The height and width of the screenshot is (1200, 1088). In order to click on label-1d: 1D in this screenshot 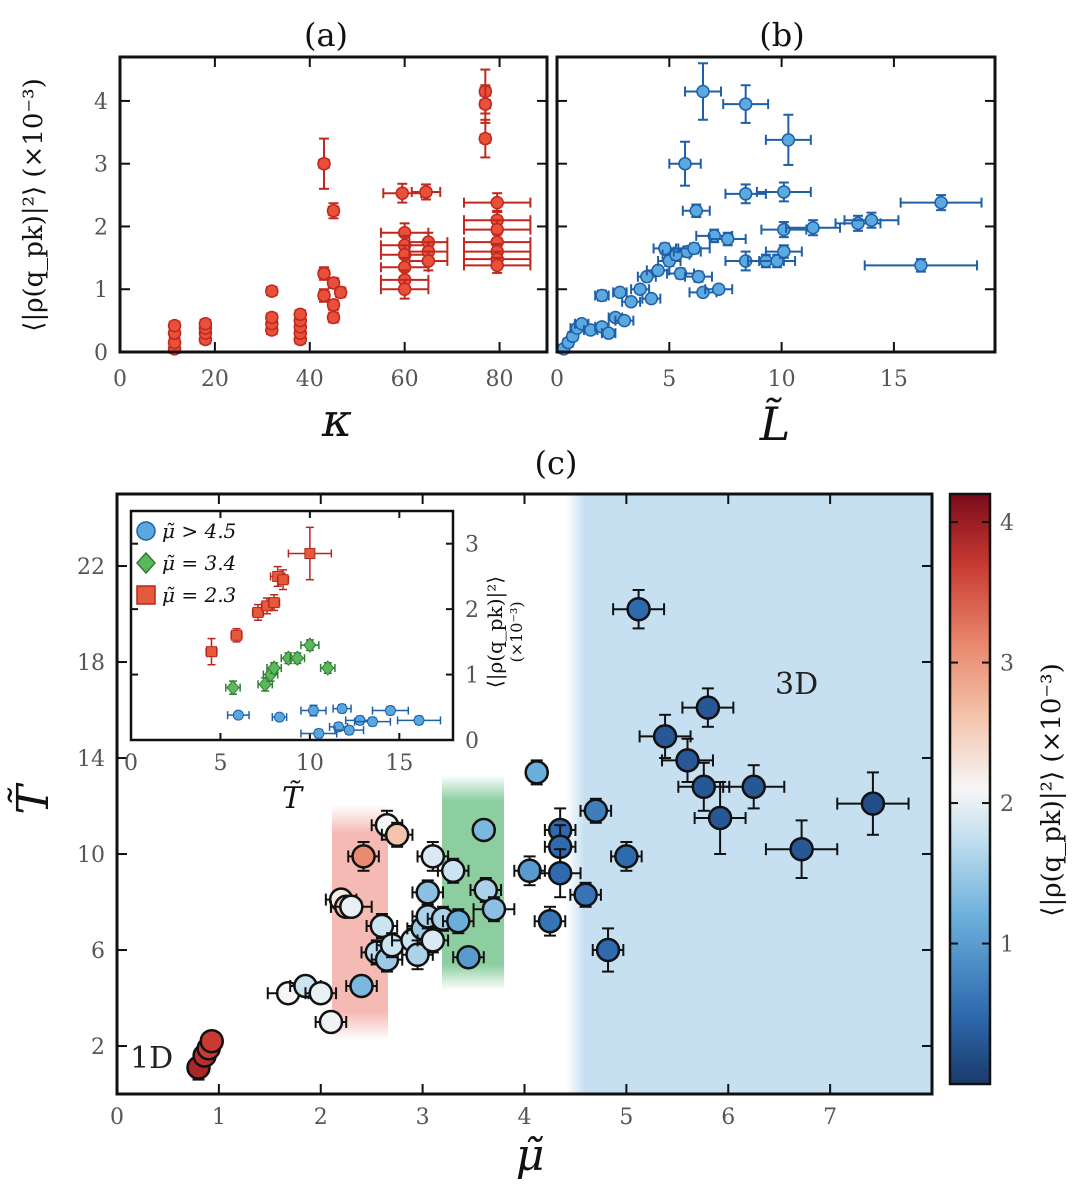, I will do `click(151, 1058)`.